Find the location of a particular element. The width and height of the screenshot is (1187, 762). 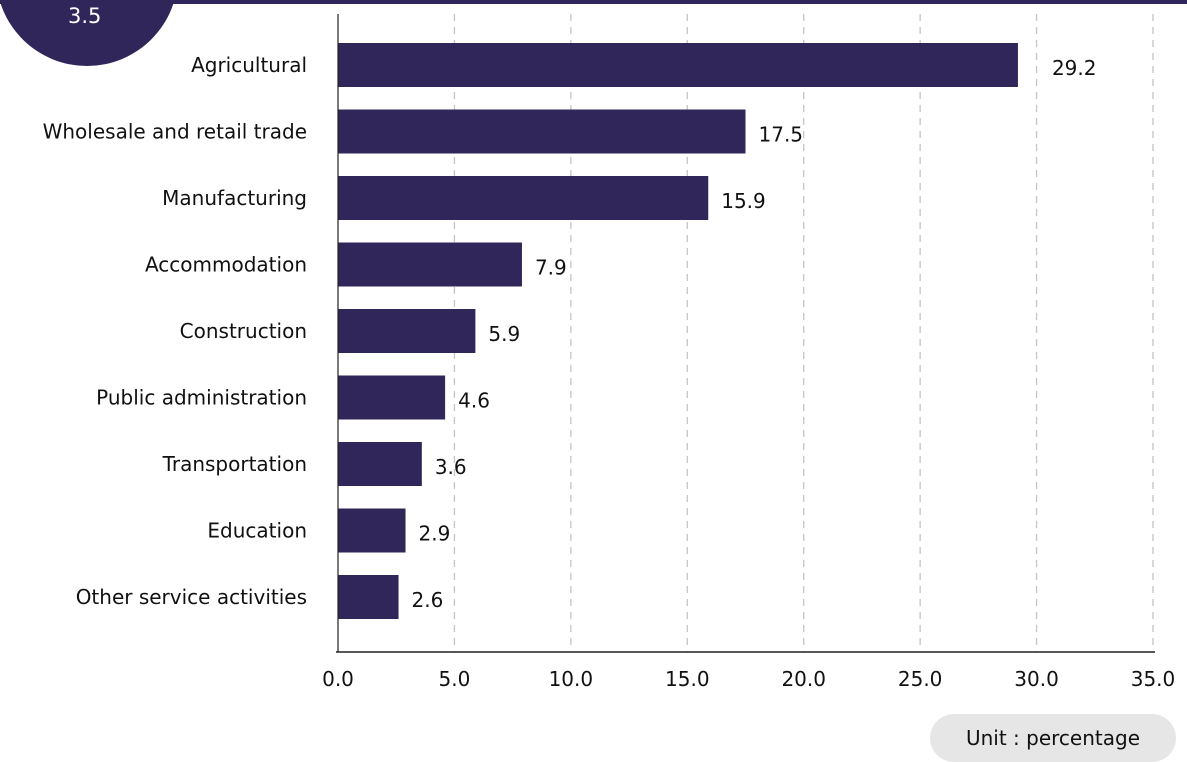

category-label: Accommodation is located at coordinates (226, 265).